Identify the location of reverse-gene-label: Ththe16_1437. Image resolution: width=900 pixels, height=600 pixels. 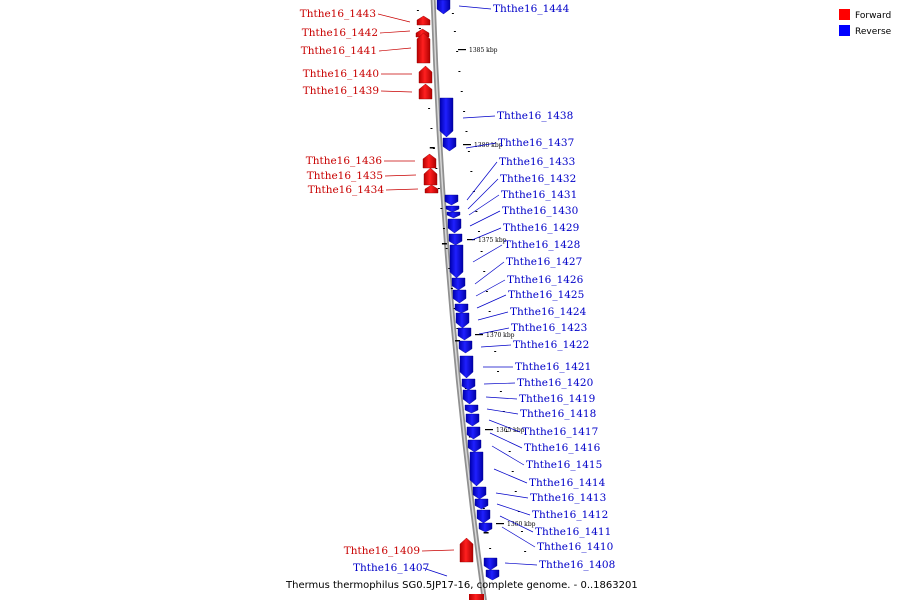
(536, 143).